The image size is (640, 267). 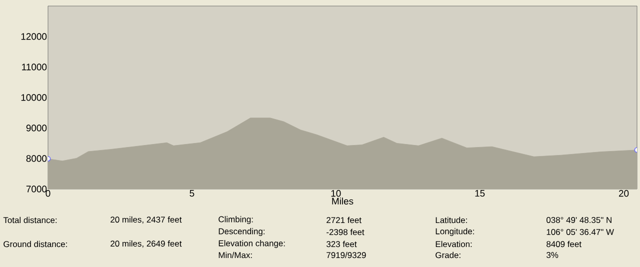 I want to click on text: 106° 05' 36.47" W, so click(x=580, y=232).